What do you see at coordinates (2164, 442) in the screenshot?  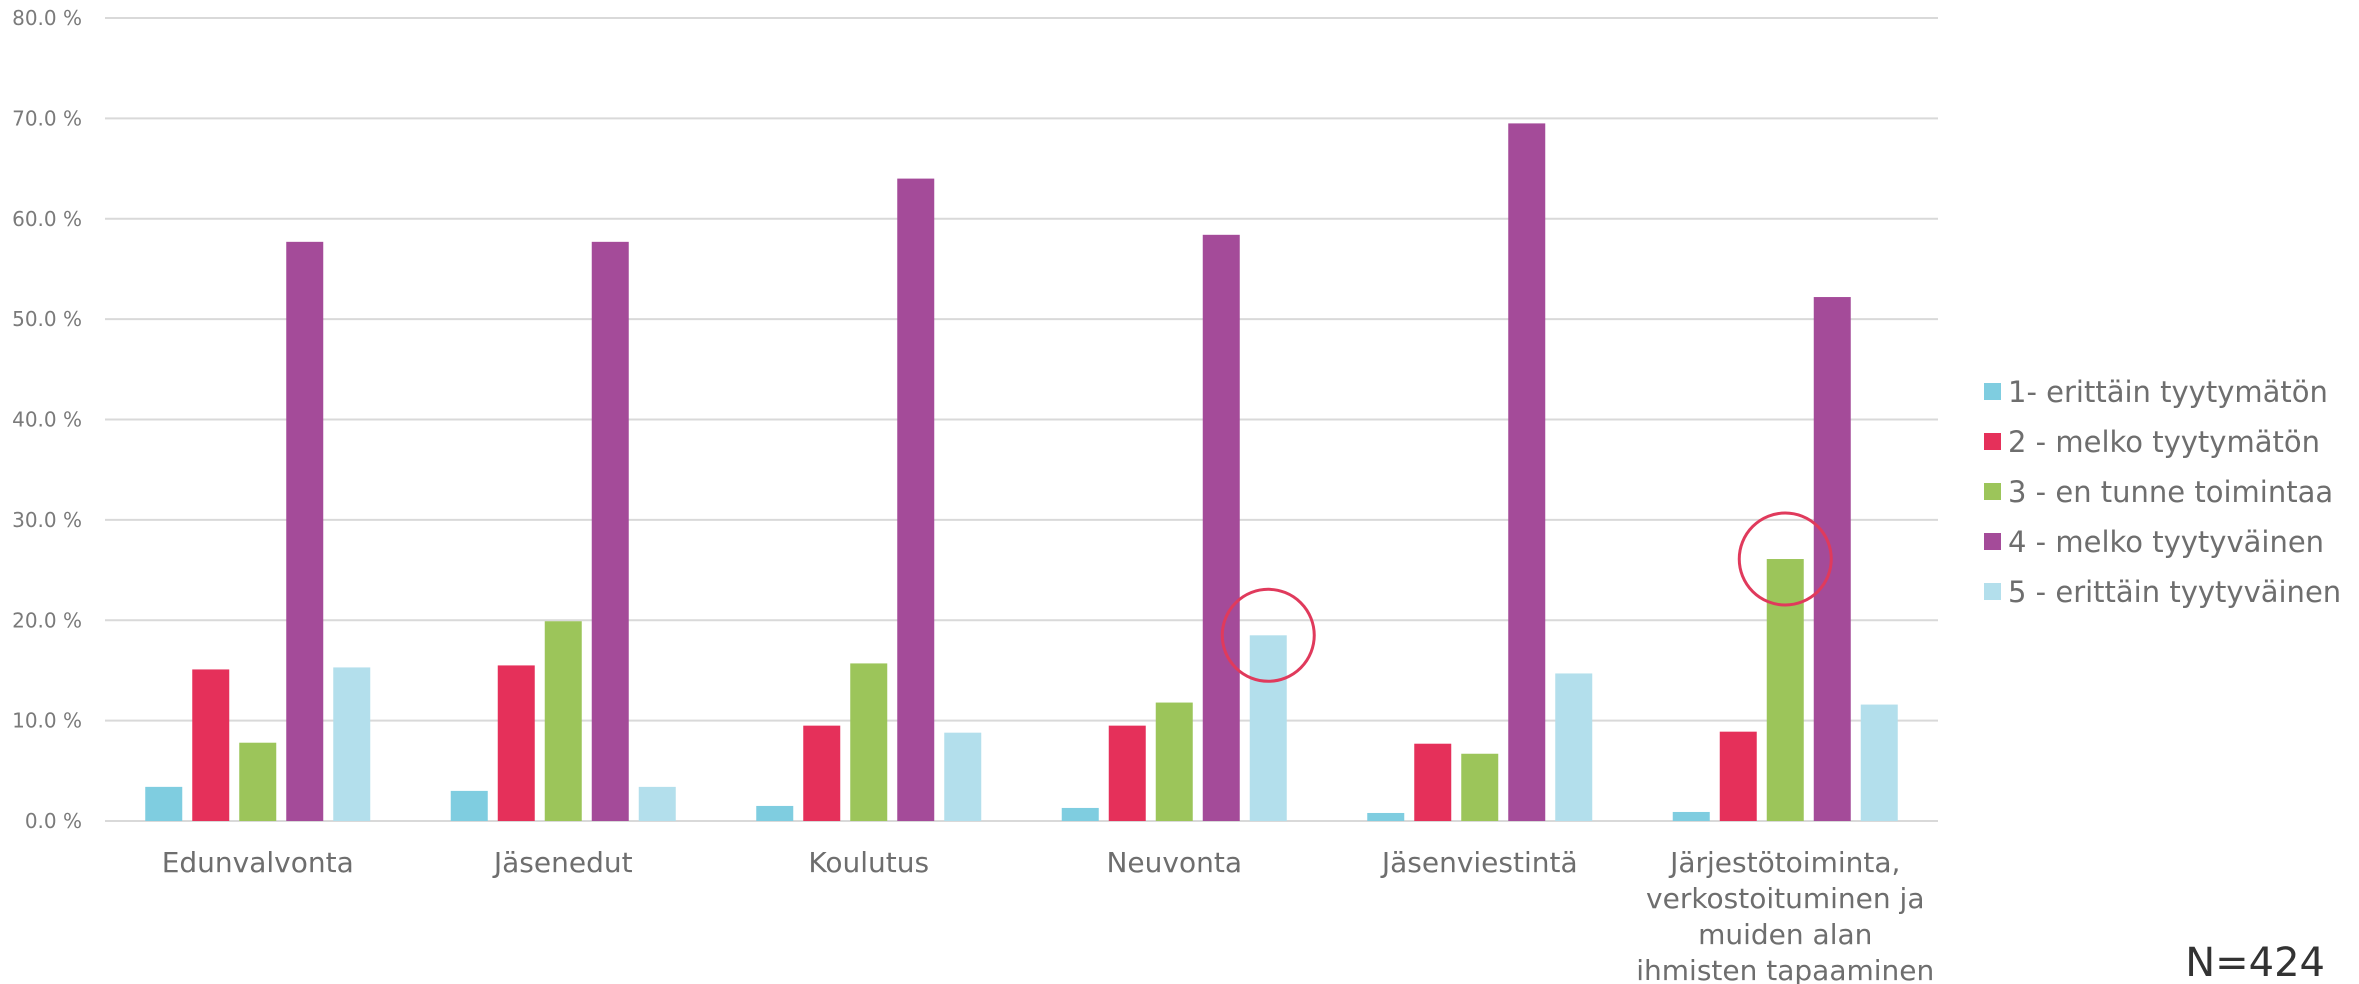 I see `legend-label: 2 - melko tyytymätön` at bounding box center [2164, 442].